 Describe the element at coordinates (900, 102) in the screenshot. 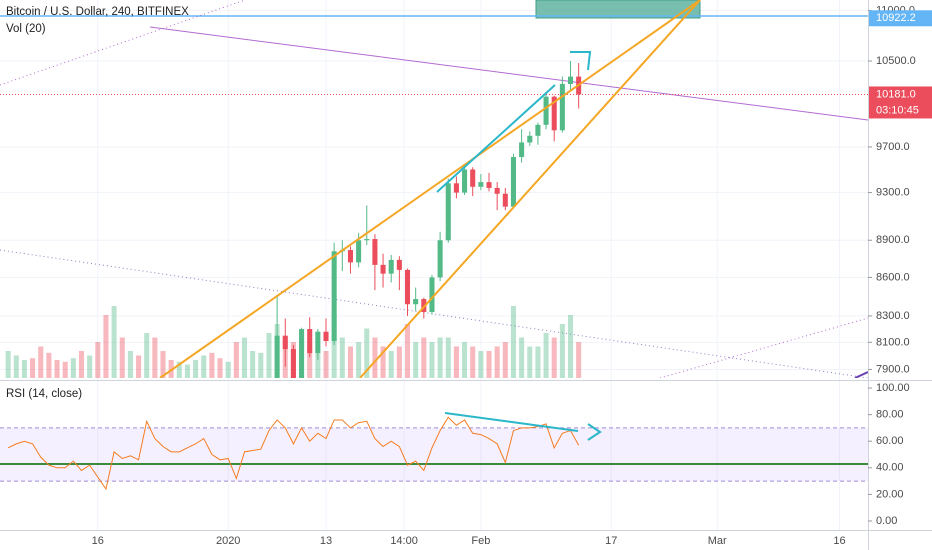

I see `last-price-tag` at that location.